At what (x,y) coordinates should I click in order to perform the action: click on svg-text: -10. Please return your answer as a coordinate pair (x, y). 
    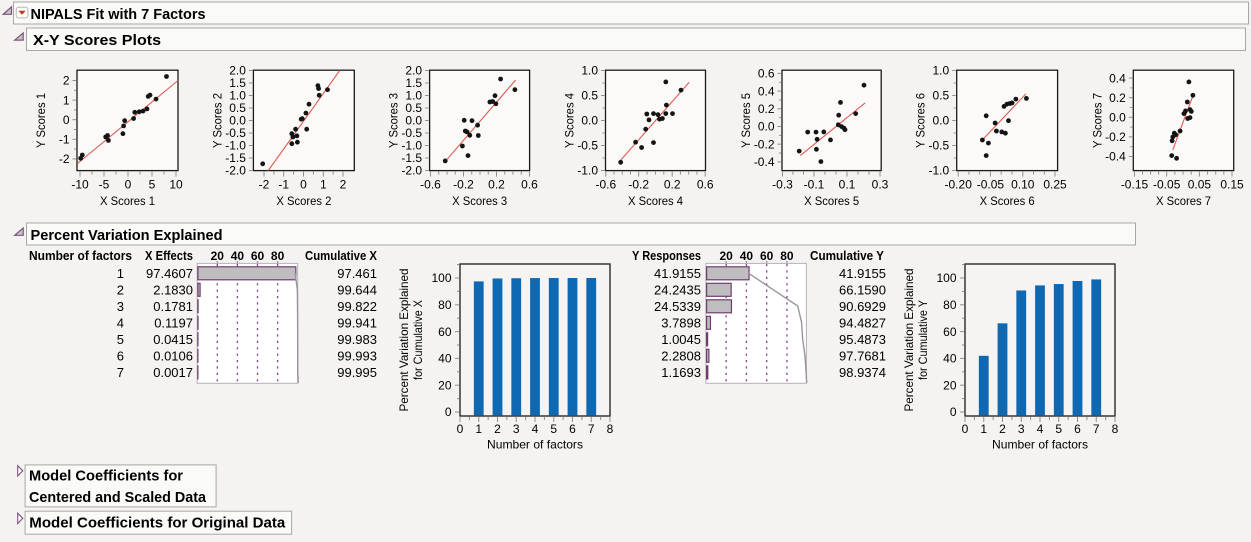
    Looking at the image, I should click on (80, 185).